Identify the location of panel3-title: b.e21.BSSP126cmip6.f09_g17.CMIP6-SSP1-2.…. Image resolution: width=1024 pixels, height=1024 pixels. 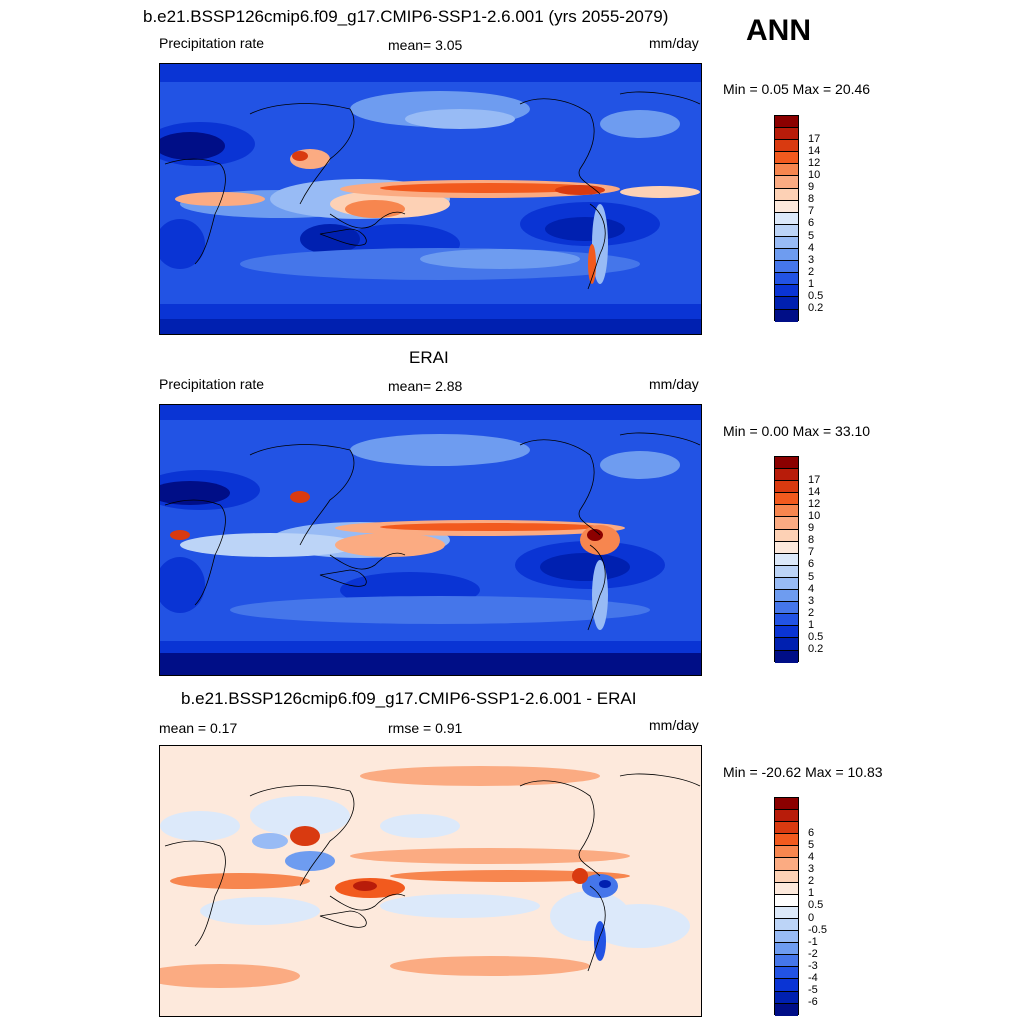
(409, 698).